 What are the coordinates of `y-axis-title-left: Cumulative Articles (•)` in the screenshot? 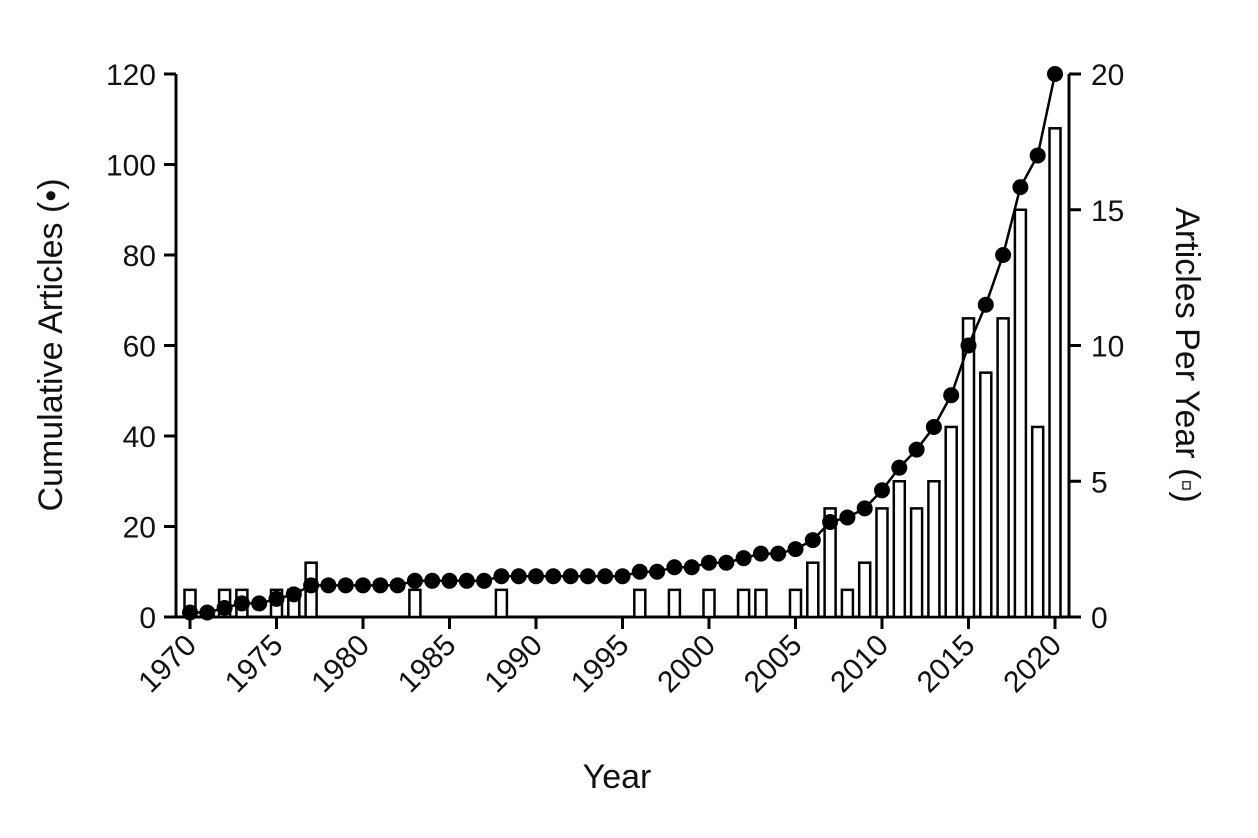 It's located at (51, 344).